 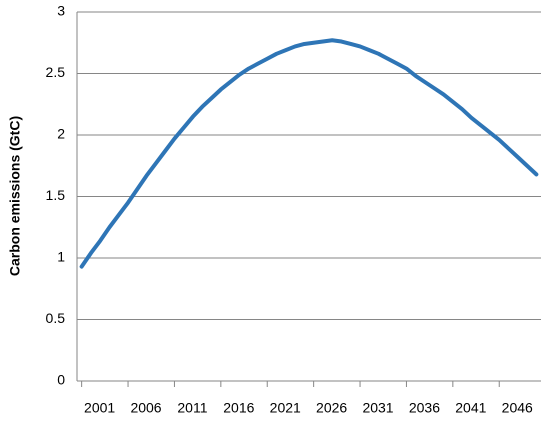 I want to click on y-tick-label: 2, so click(x=61, y=134).